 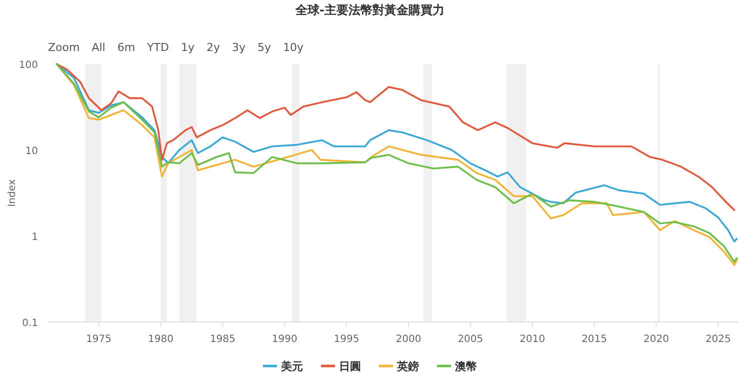 What do you see at coordinates (656, 339) in the screenshot?
I see `x-tick-label: 2020` at bounding box center [656, 339].